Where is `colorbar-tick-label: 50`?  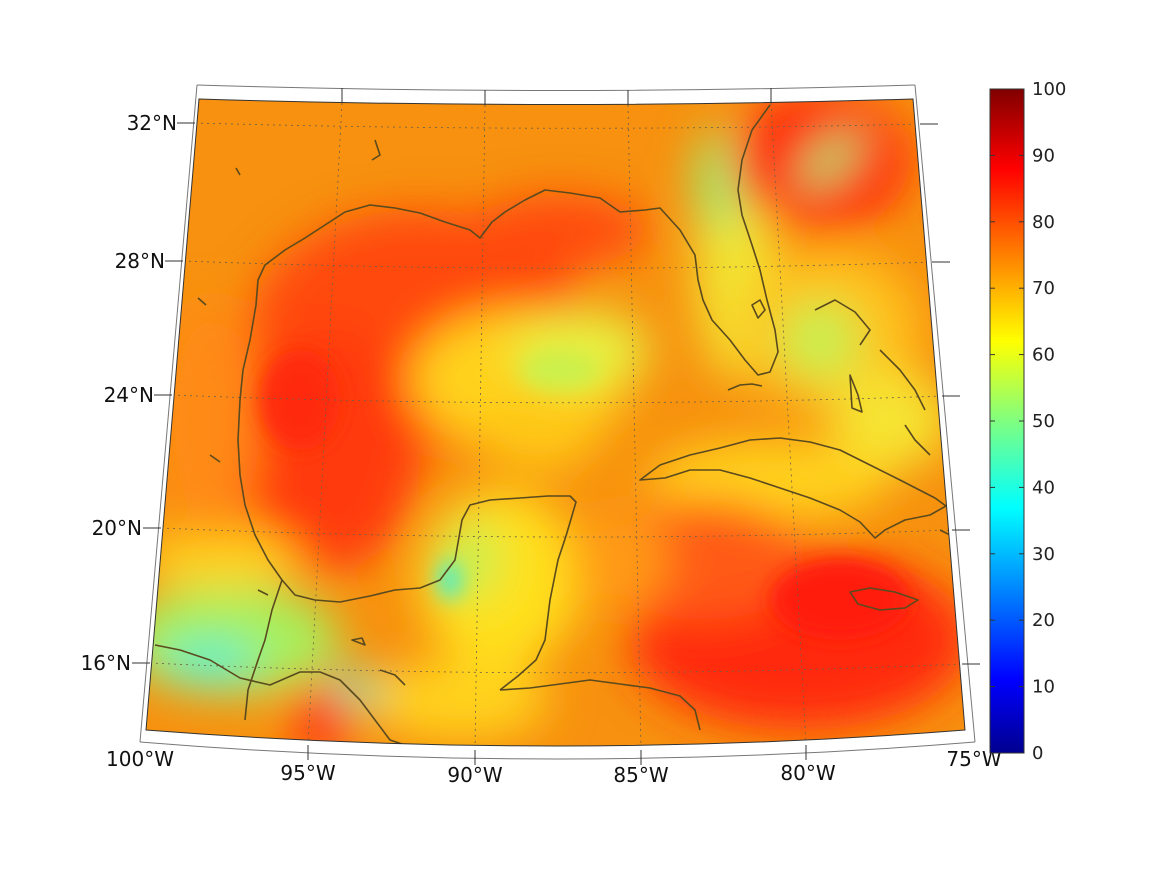 colorbar-tick-label: 50 is located at coordinates (1043, 421).